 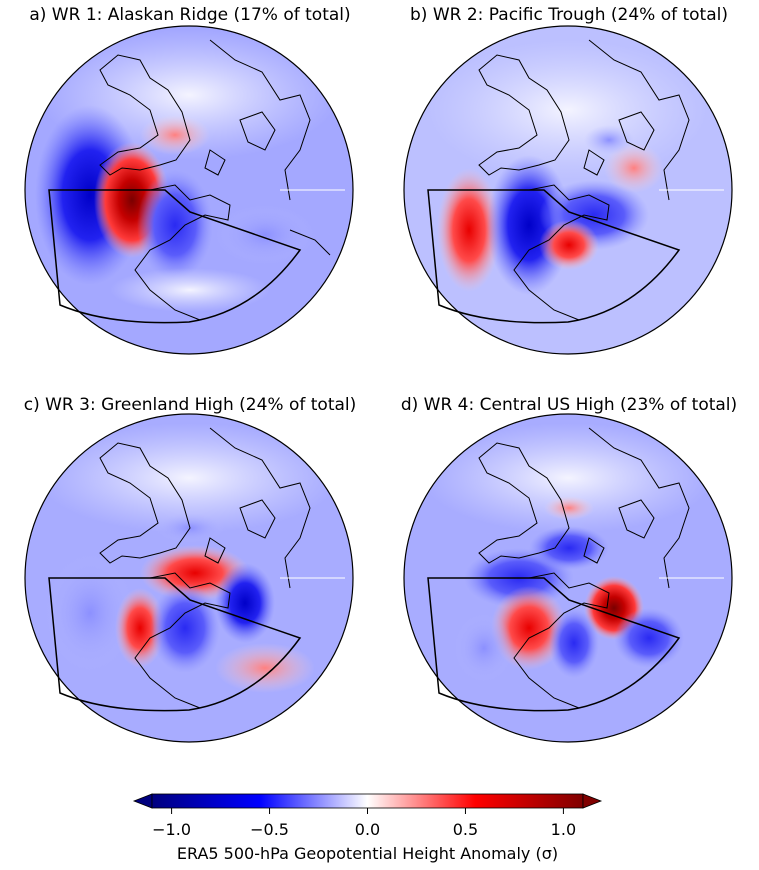 I want to click on colorbar-fill, so click(x=367, y=801).